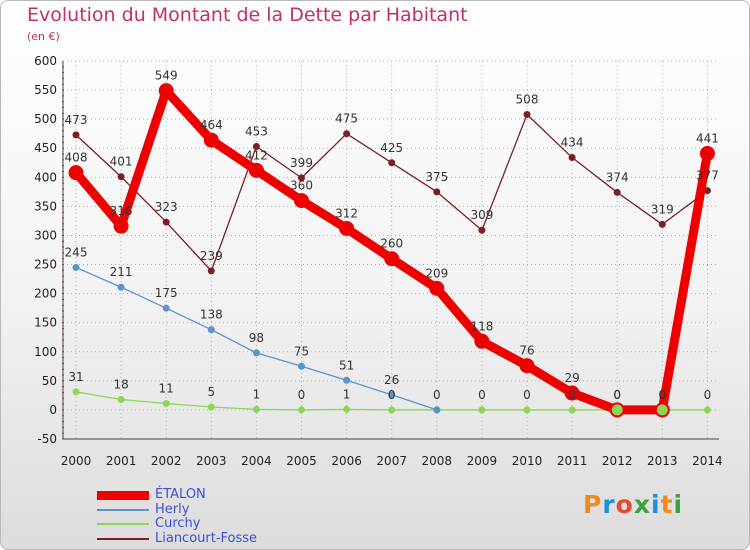 The height and width of the screenshot is (550, 750). What do you see at coordinates (166, 461) in the screenshot?
I see `x-tick-label: 2002` at bounding box center [166, 461].